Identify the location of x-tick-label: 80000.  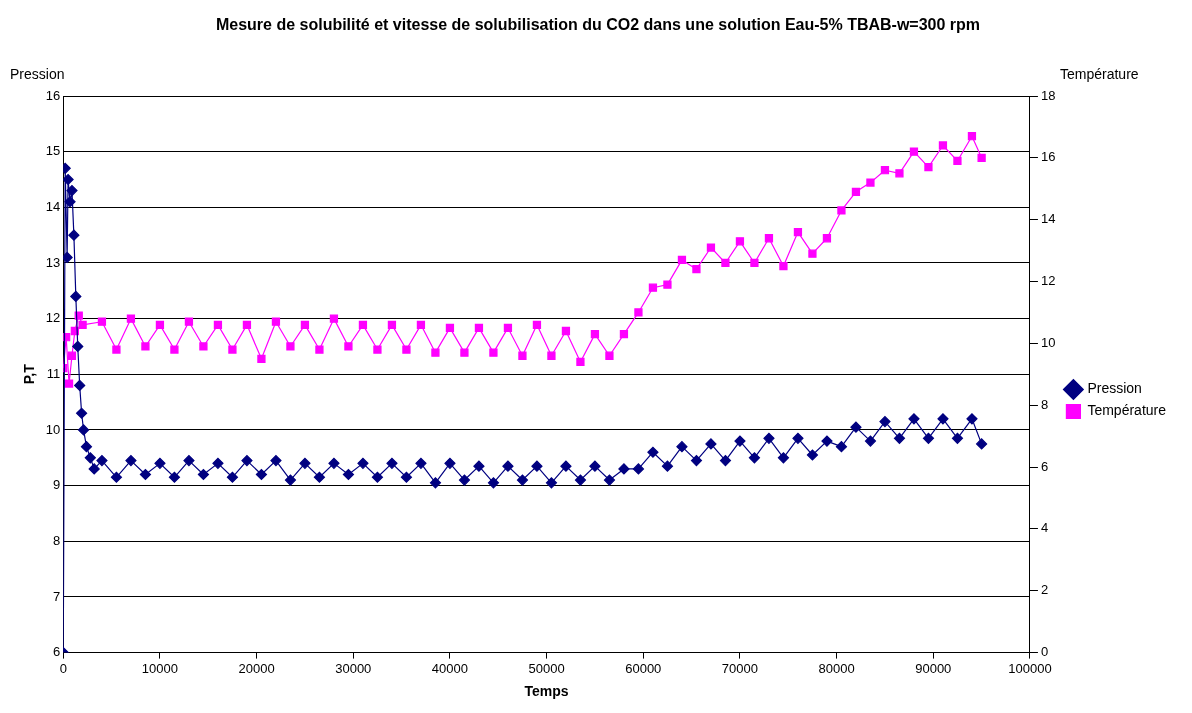
(836, 668).